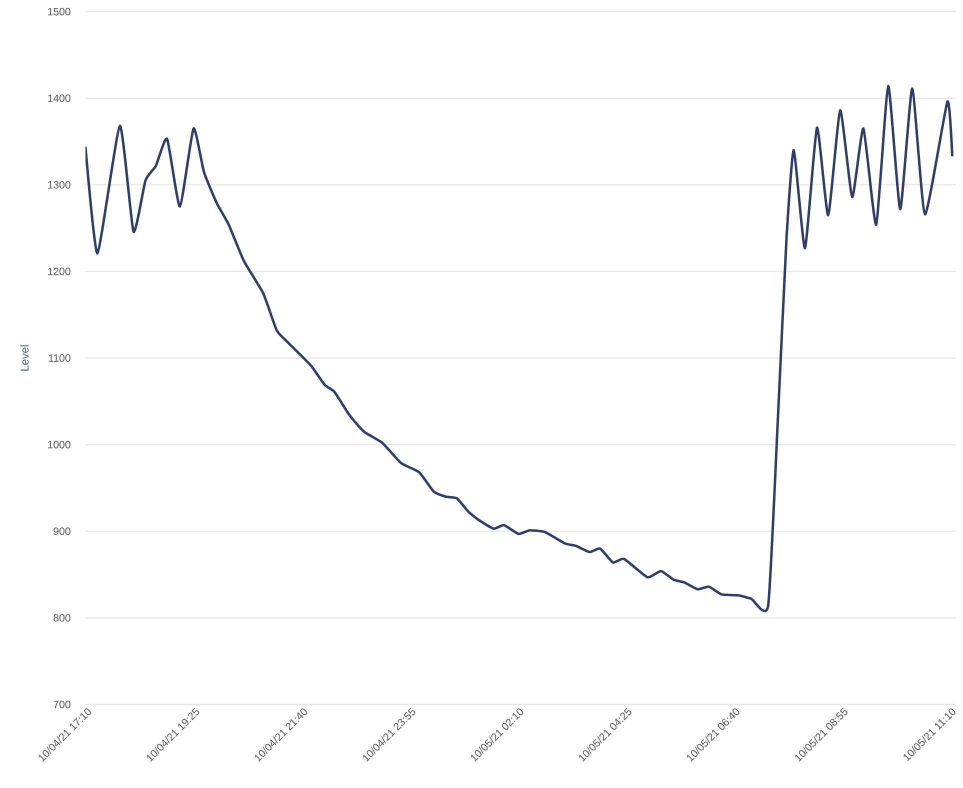  I want to click on y-axis-title: Level, so click(24, 358).